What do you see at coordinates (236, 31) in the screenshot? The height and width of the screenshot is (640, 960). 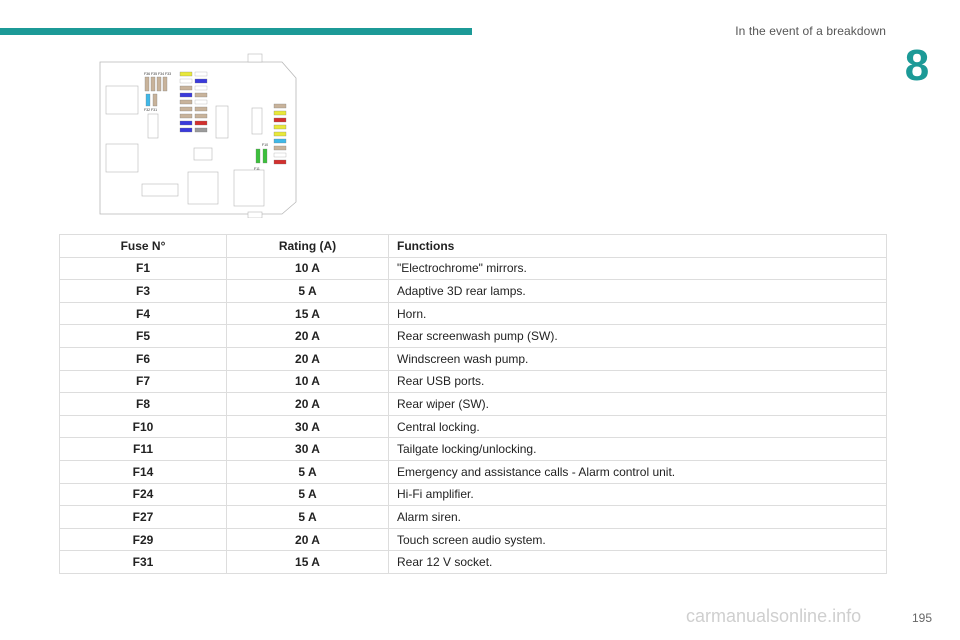 I see `header-accent-bar` at bounding box center [236, 31].